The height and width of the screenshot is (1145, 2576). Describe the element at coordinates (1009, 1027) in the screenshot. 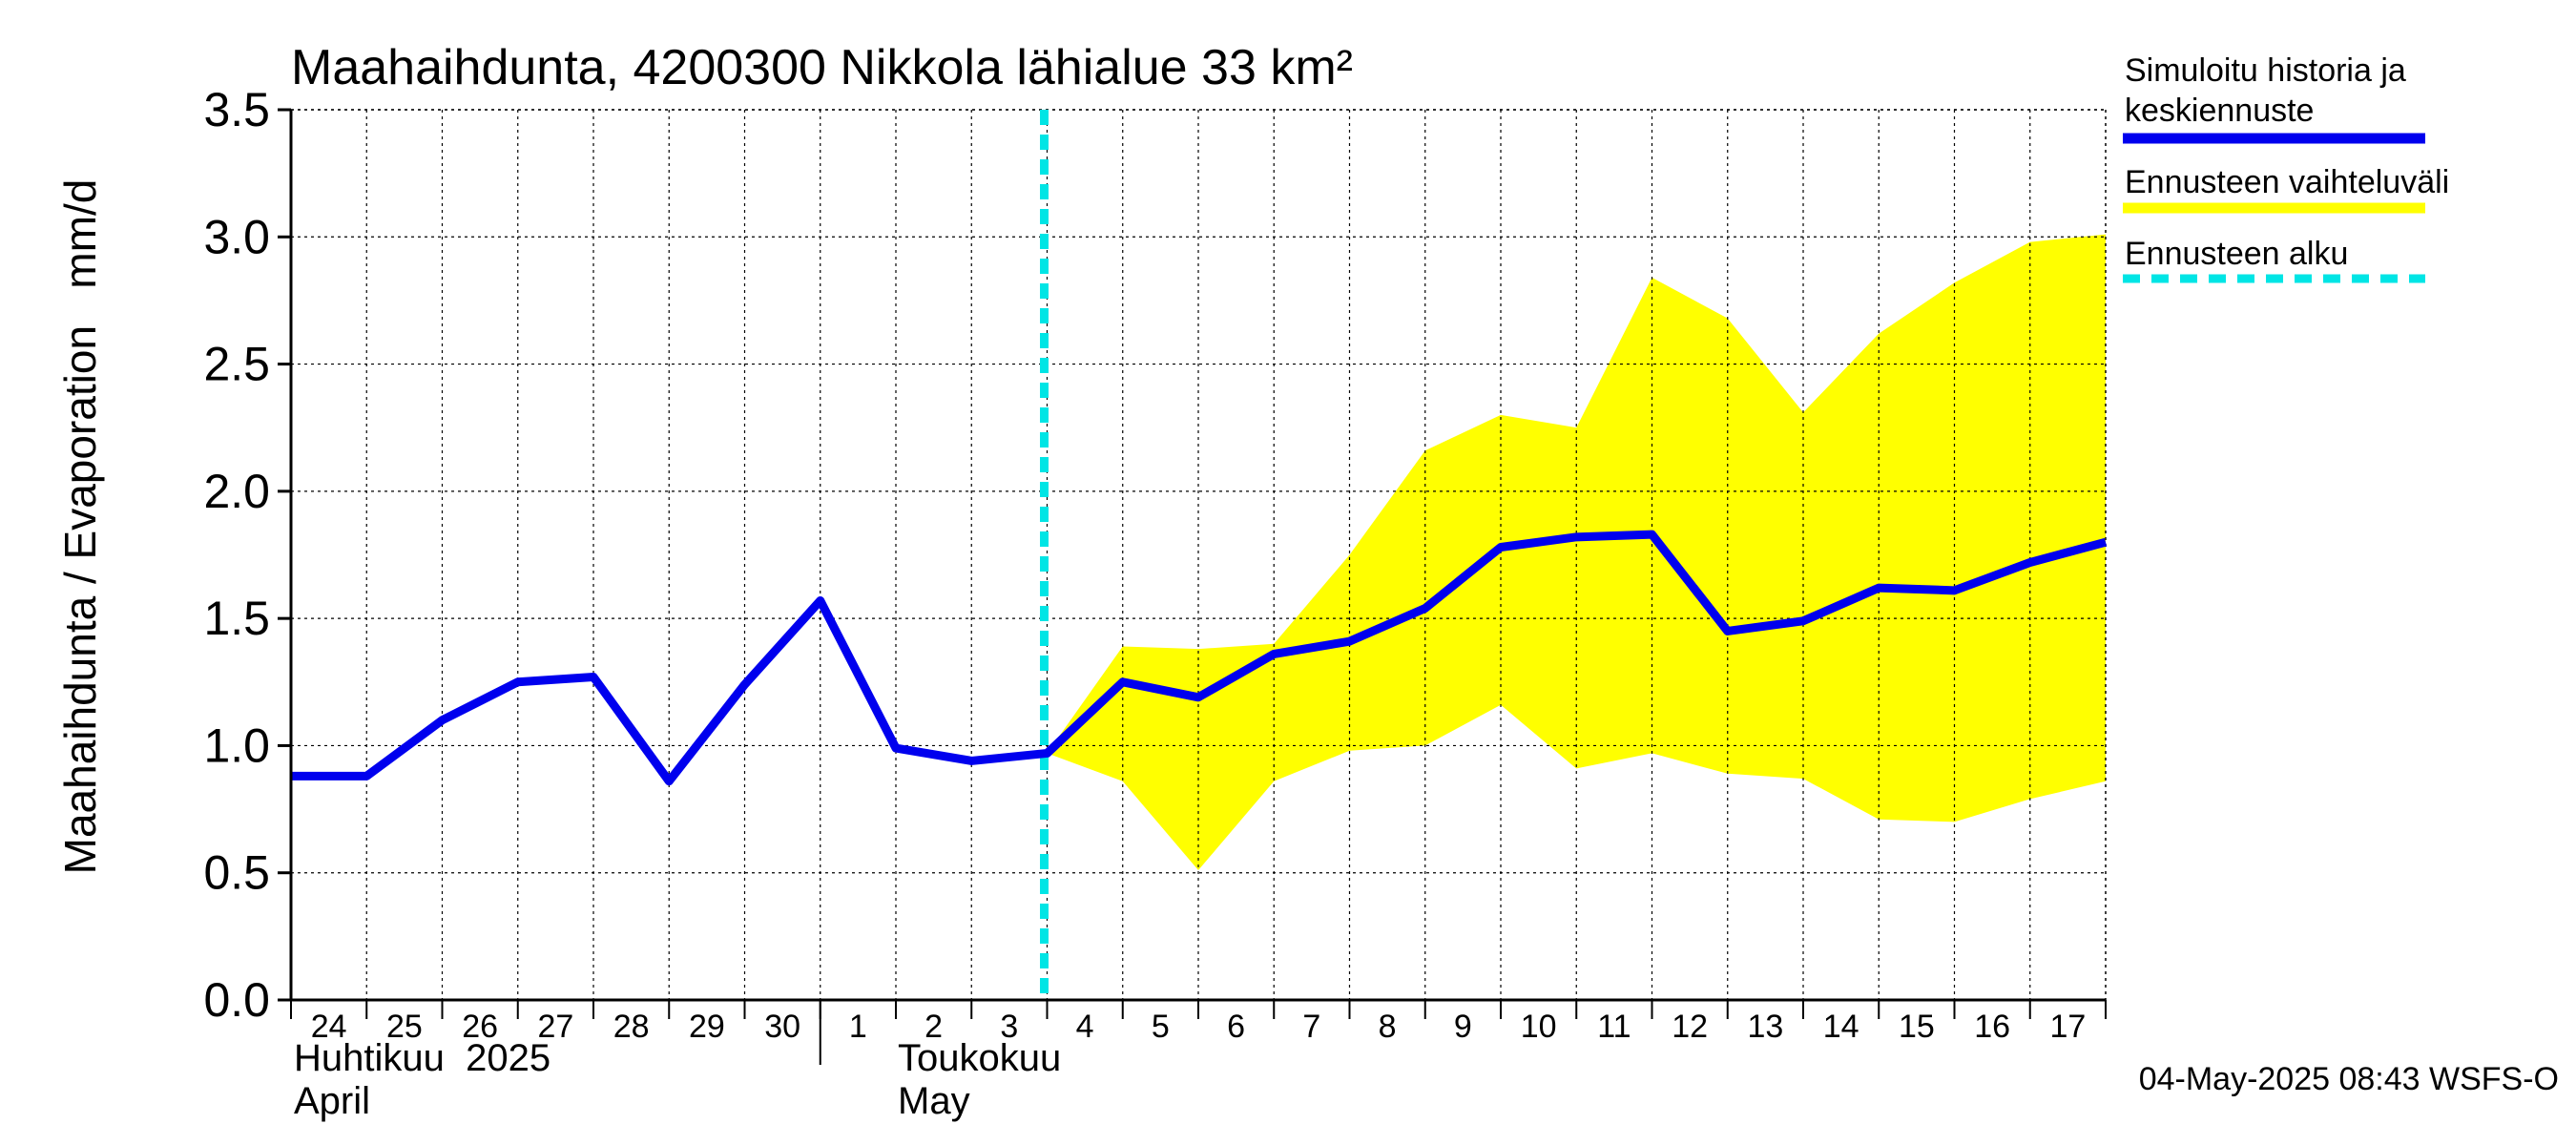

I see `x-tick-label: 3` at that location.